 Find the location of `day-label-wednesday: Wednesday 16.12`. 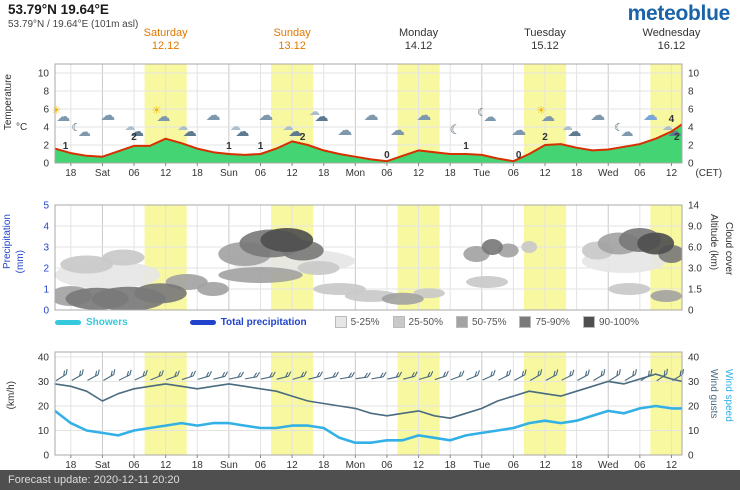

day-label-wednesday: Wednesday 16.12 is located at coordinates (672, 39).